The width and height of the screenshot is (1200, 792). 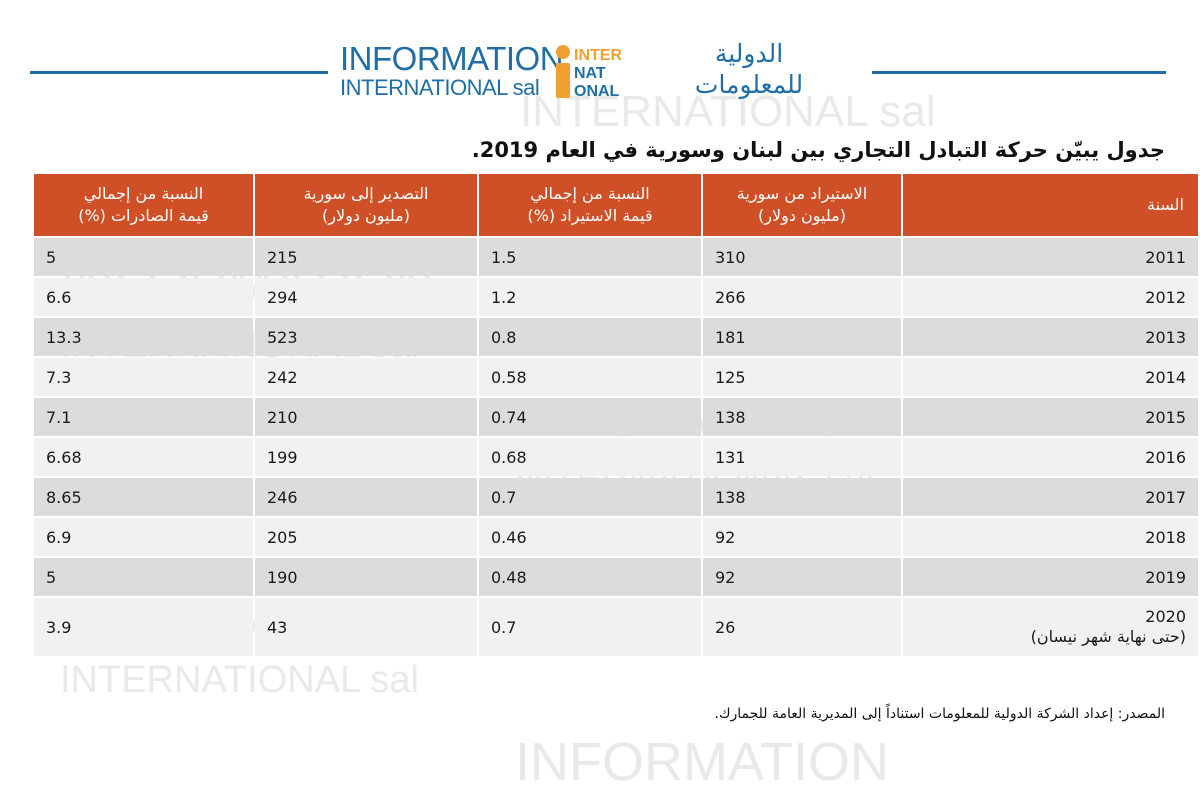 I want to click on cell-export-share: 6.9, so click(x=143, y=537).